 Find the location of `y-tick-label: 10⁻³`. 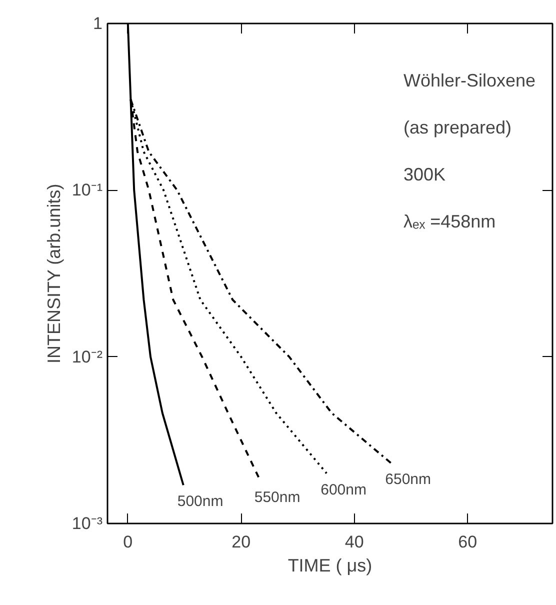

y-tick-label: 10⁻³ is located at coordinates (87, 523).